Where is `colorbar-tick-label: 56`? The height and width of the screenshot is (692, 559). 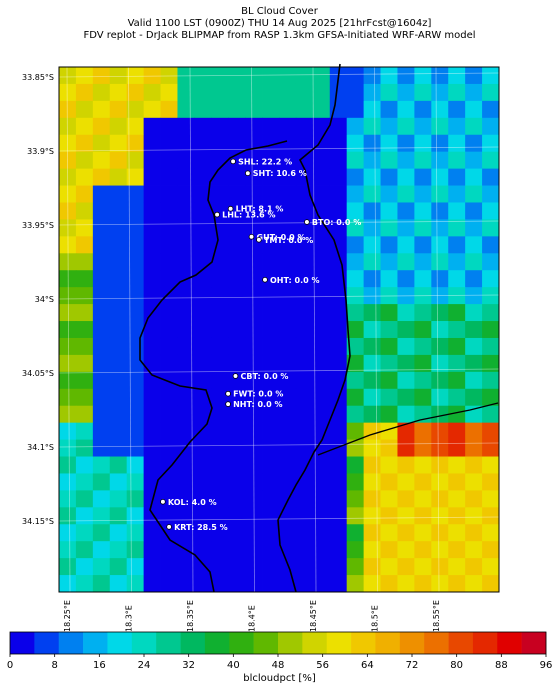
colorbar-tick-label: 56 is located at coordinates (322, 665).